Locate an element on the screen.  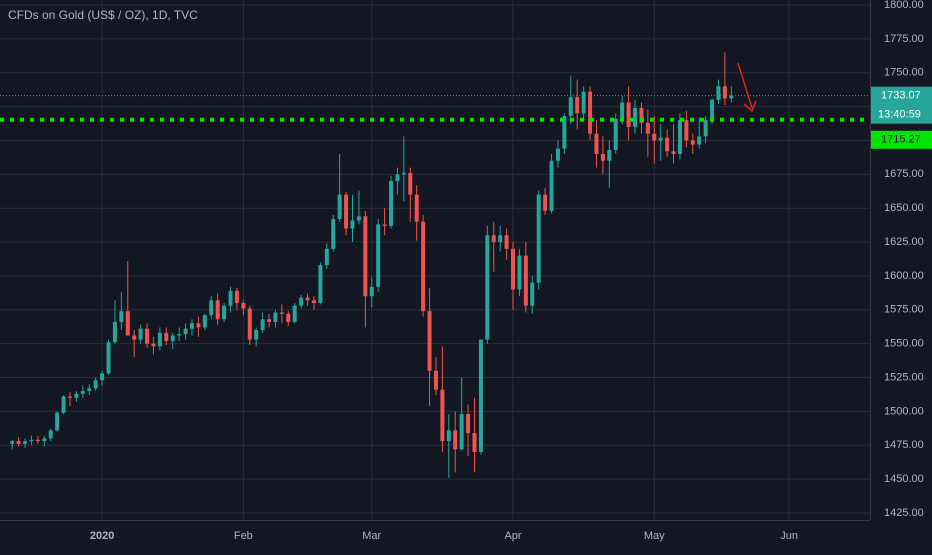
y-tick-label: 1475.00 is located at coordinates (904, 445).